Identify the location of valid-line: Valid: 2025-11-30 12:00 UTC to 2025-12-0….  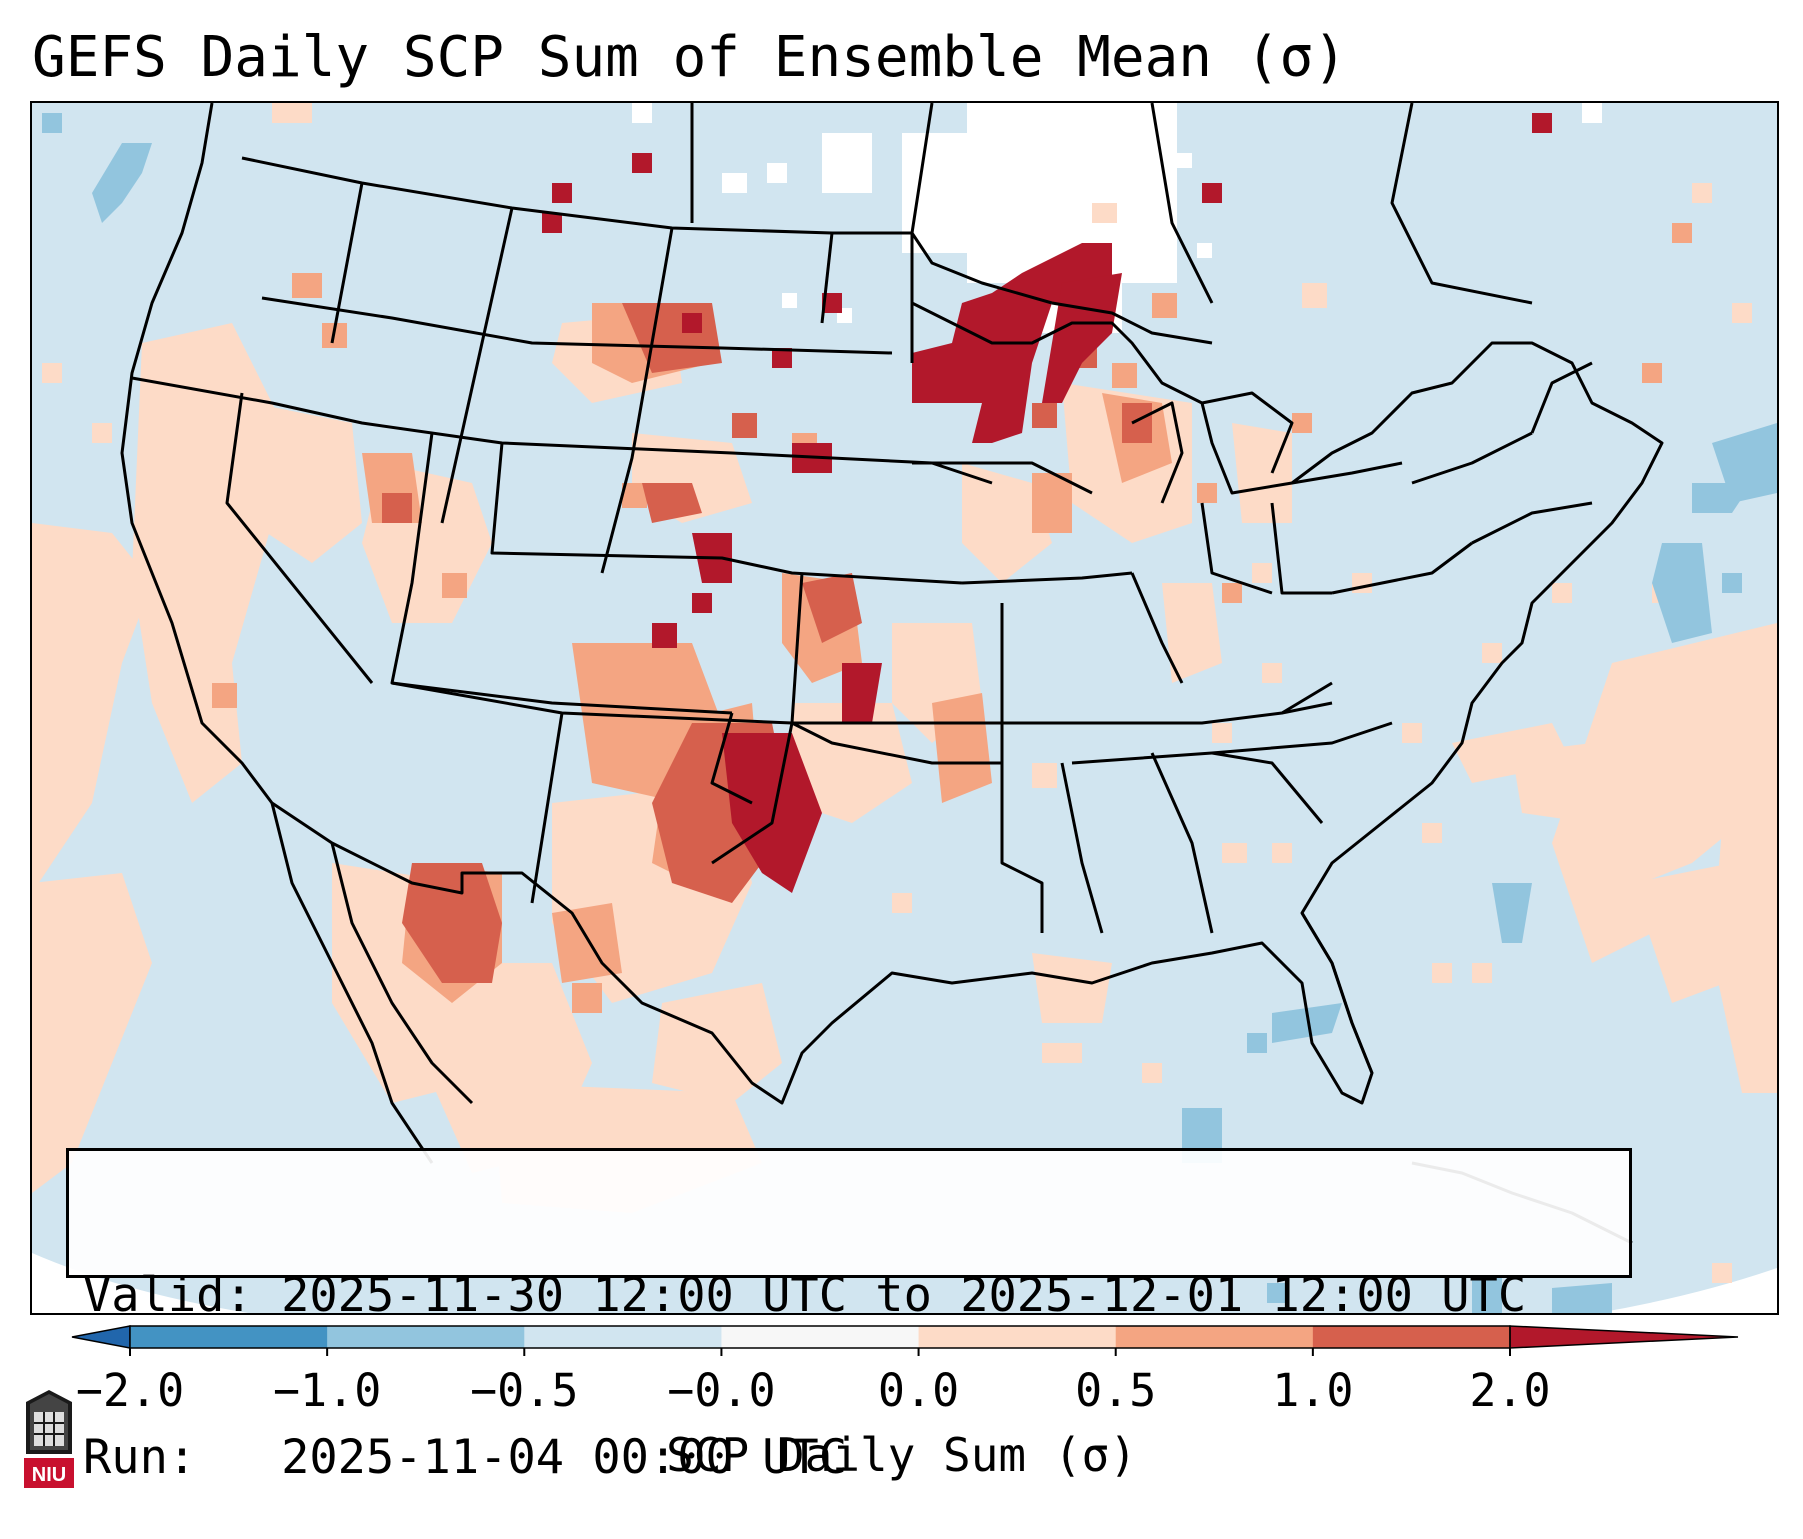
(849, 1296).